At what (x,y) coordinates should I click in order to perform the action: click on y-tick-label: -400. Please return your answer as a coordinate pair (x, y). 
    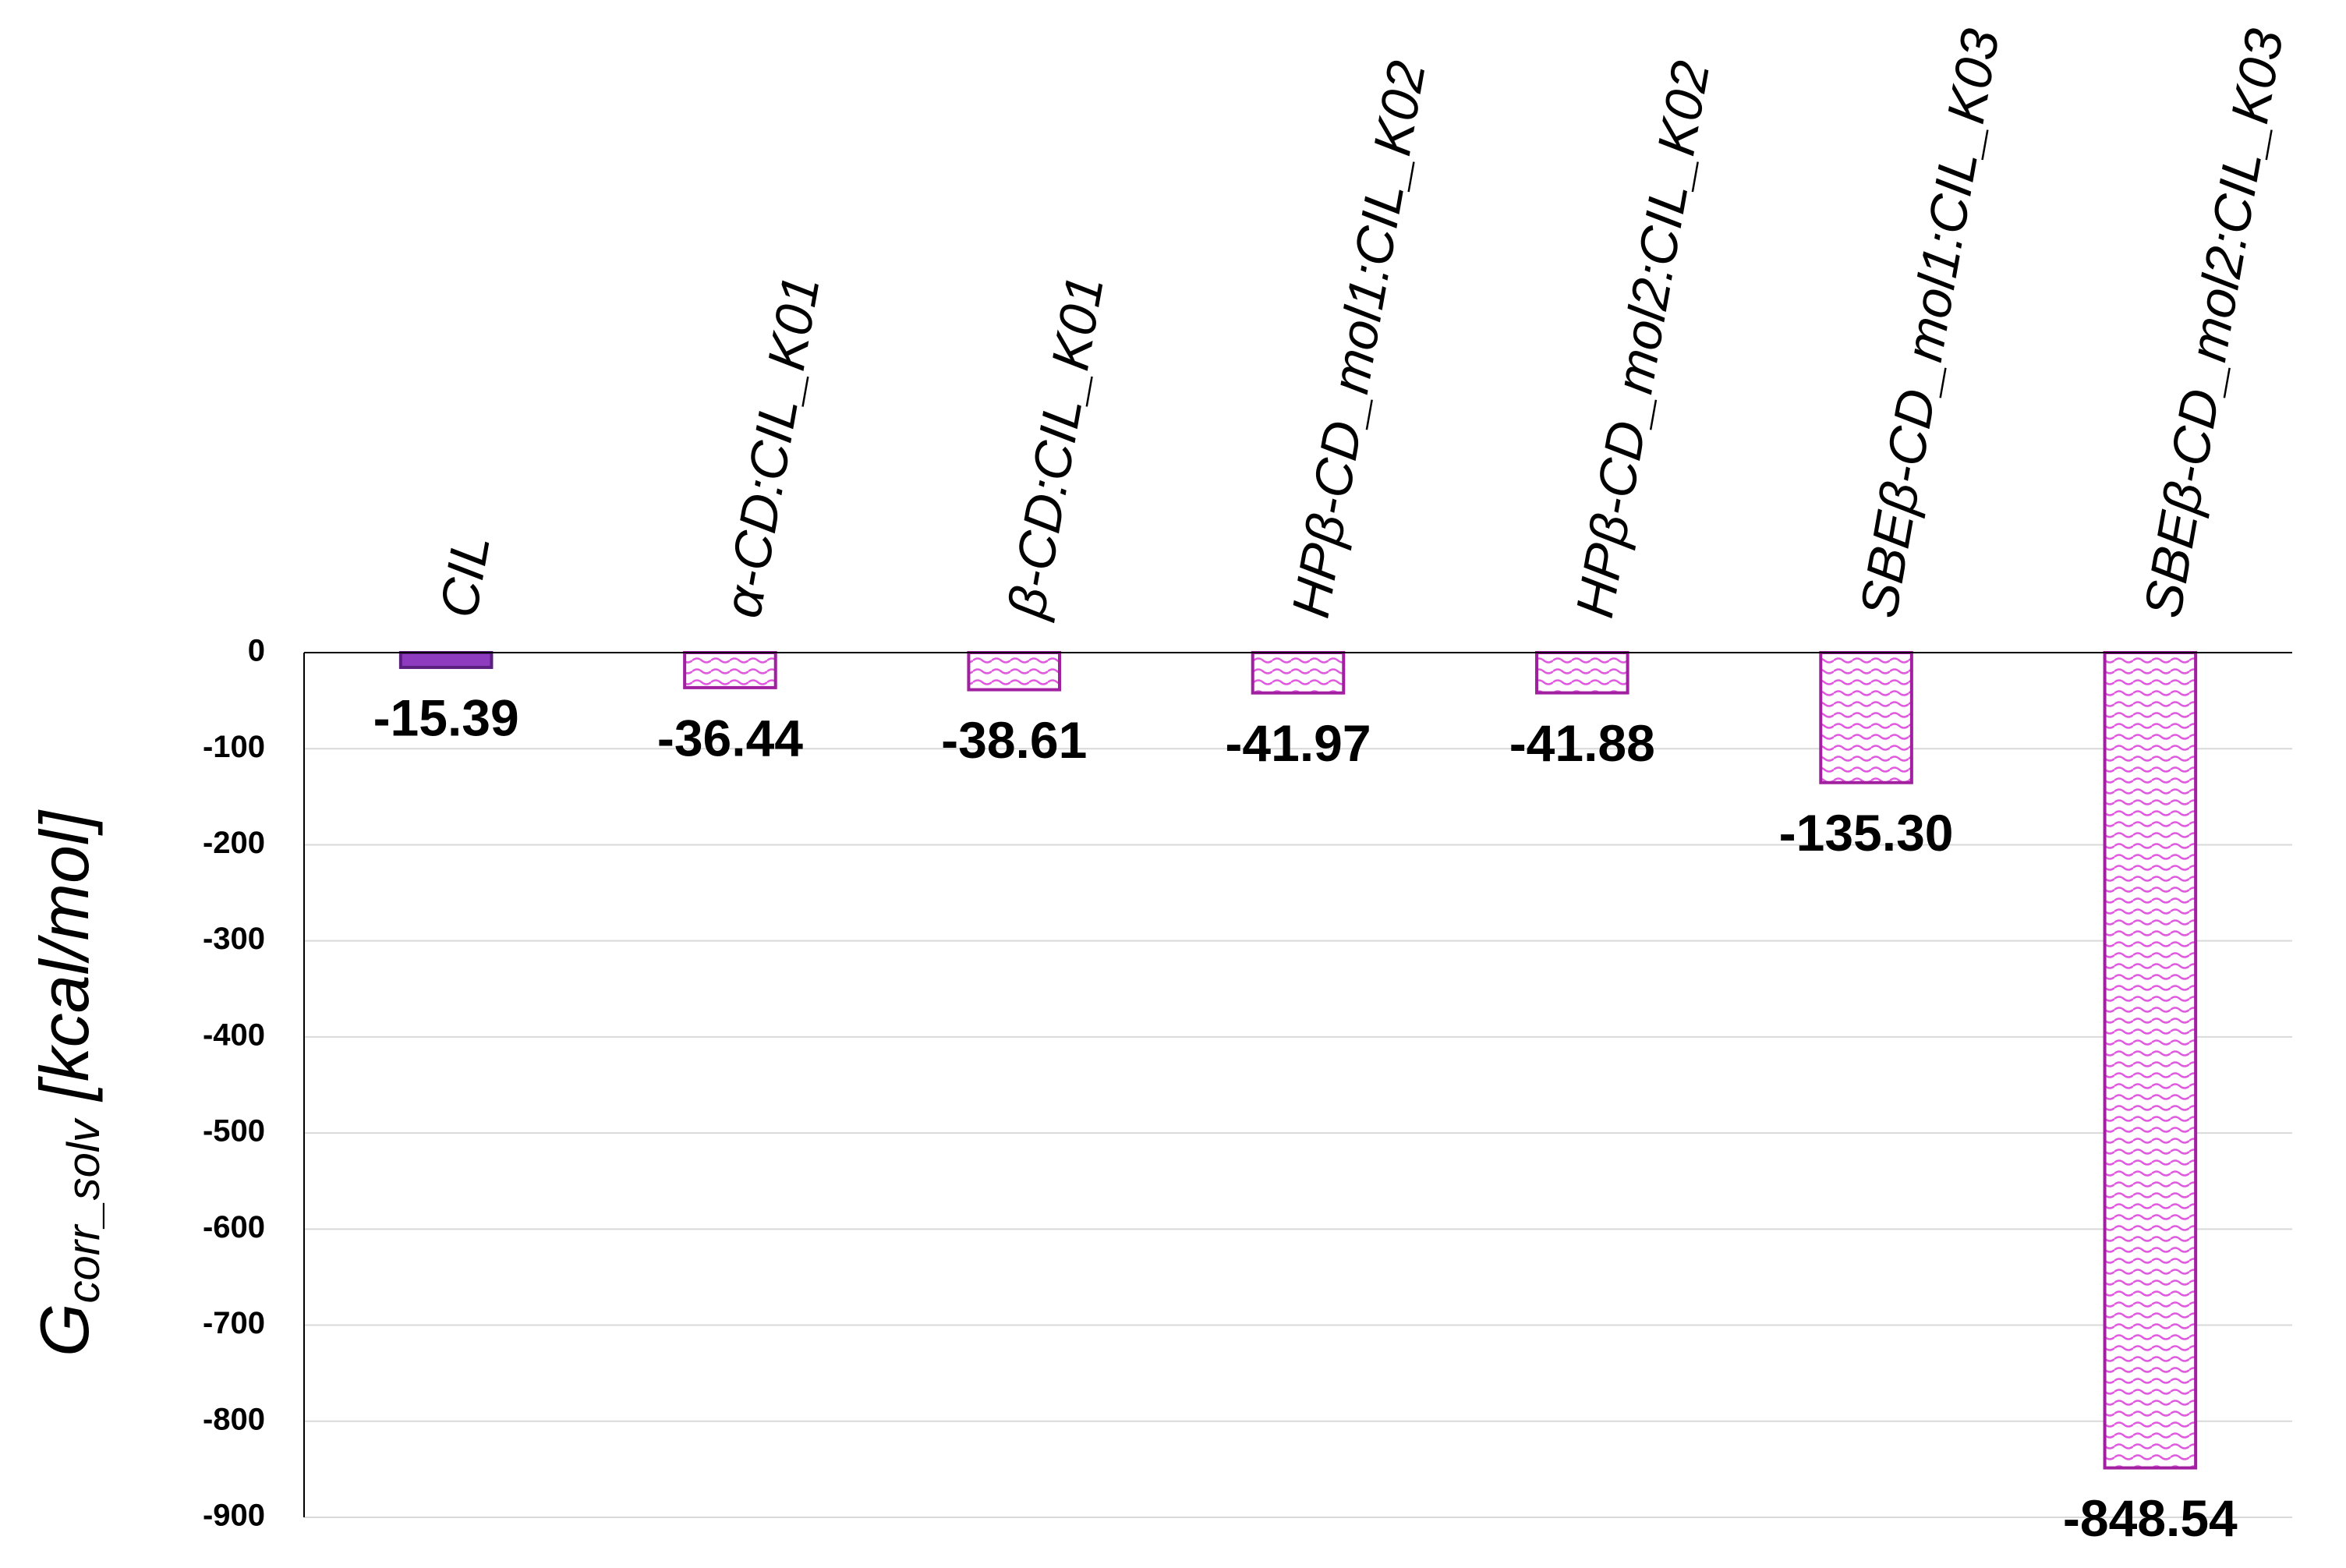
    Looking at the image, I should click on (234, 1035).